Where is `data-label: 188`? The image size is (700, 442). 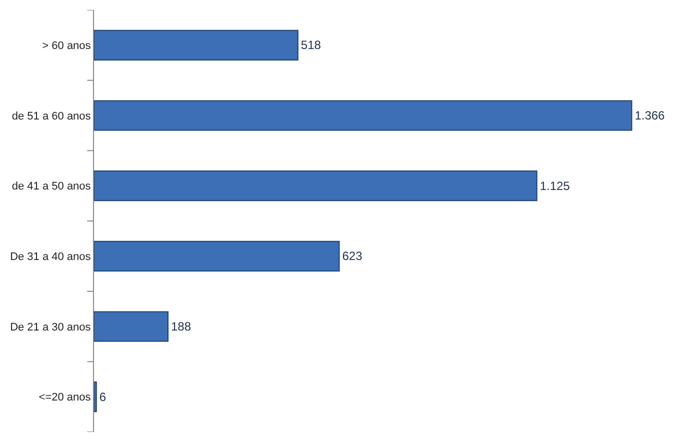
data-label: 188 is located at coordinates (181, 327).